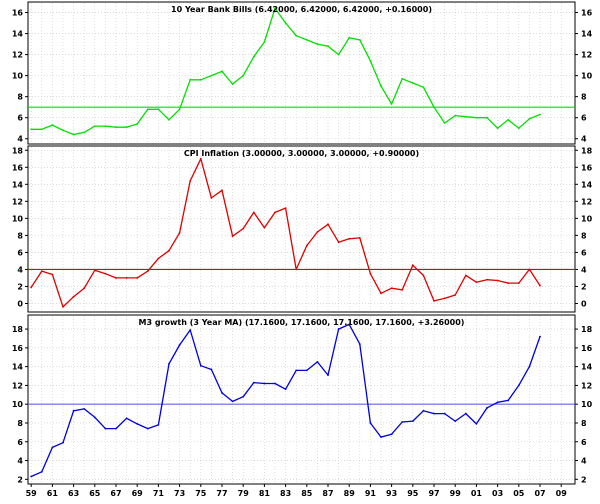 The image size is (600, 504). What do you see at coordinates (32, 493) in the screenshot?
I see `x-tick-label: 59` at bounding box center [32, 493].